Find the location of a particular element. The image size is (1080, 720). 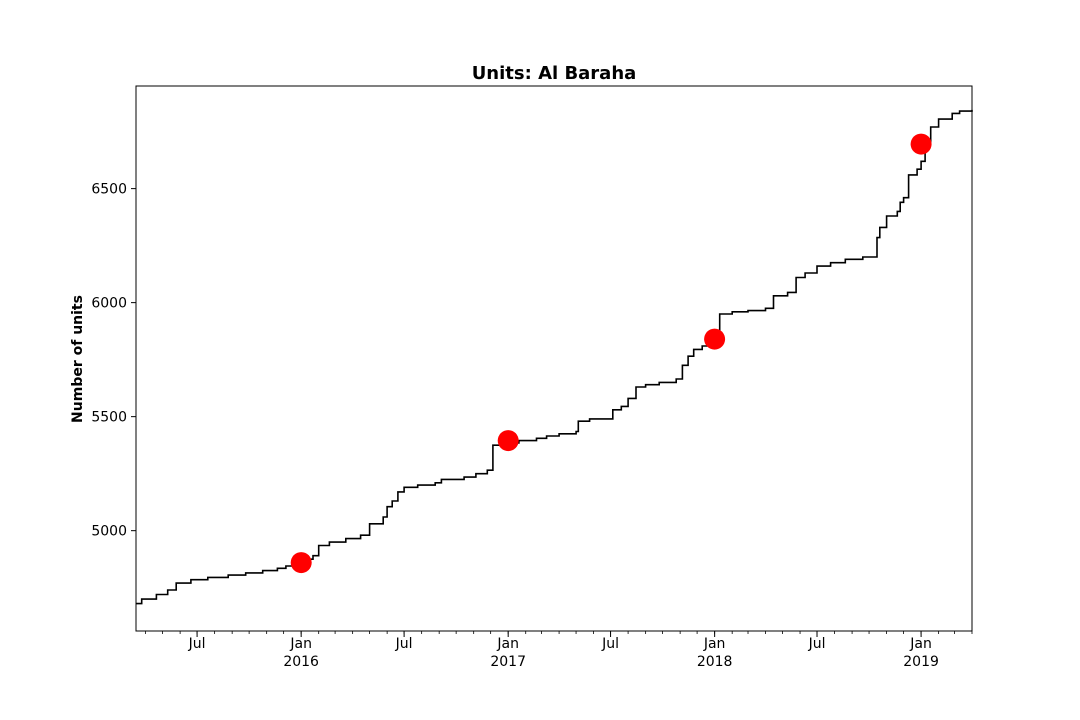

y-tick-label-3: 6500 is located at coordinates (109, 190).